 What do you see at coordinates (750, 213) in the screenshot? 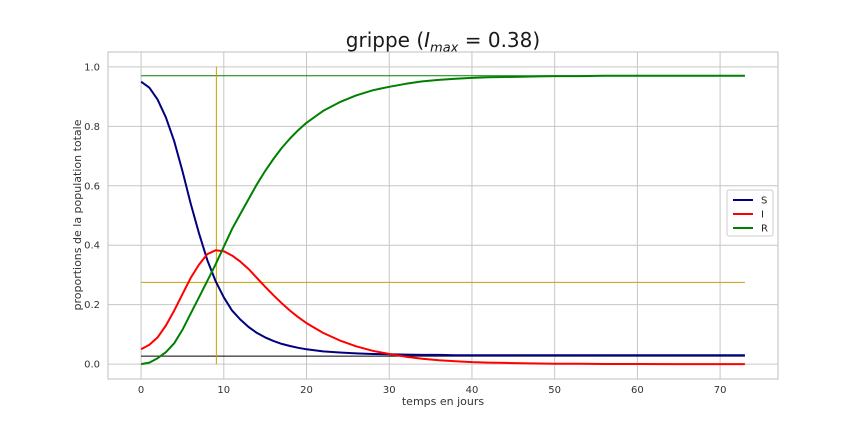
I see `legend: SIR` at bounding box center [750, 213].